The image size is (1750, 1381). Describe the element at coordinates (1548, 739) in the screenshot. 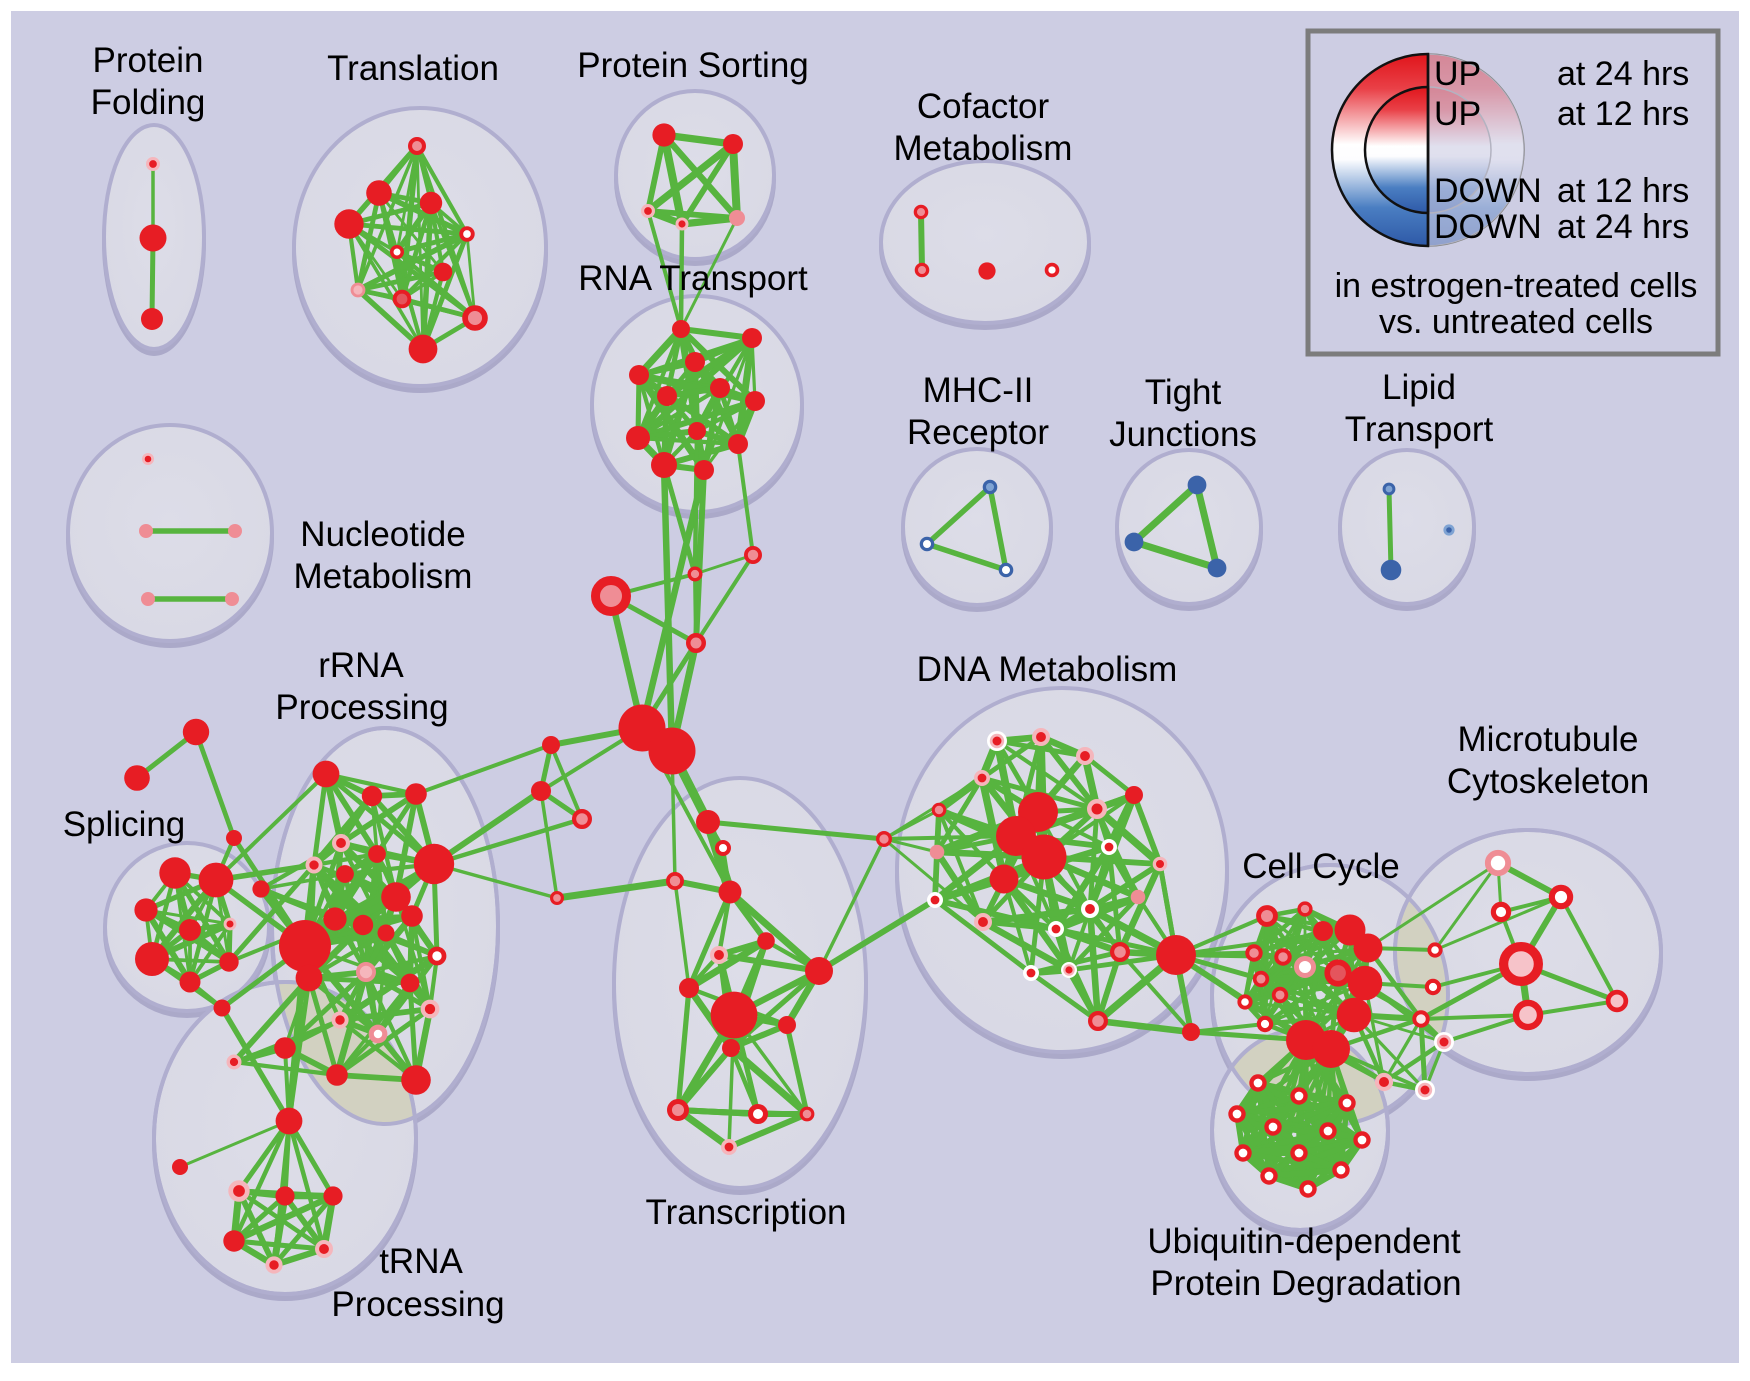

I see `svg-text: Microtubule` at that location.